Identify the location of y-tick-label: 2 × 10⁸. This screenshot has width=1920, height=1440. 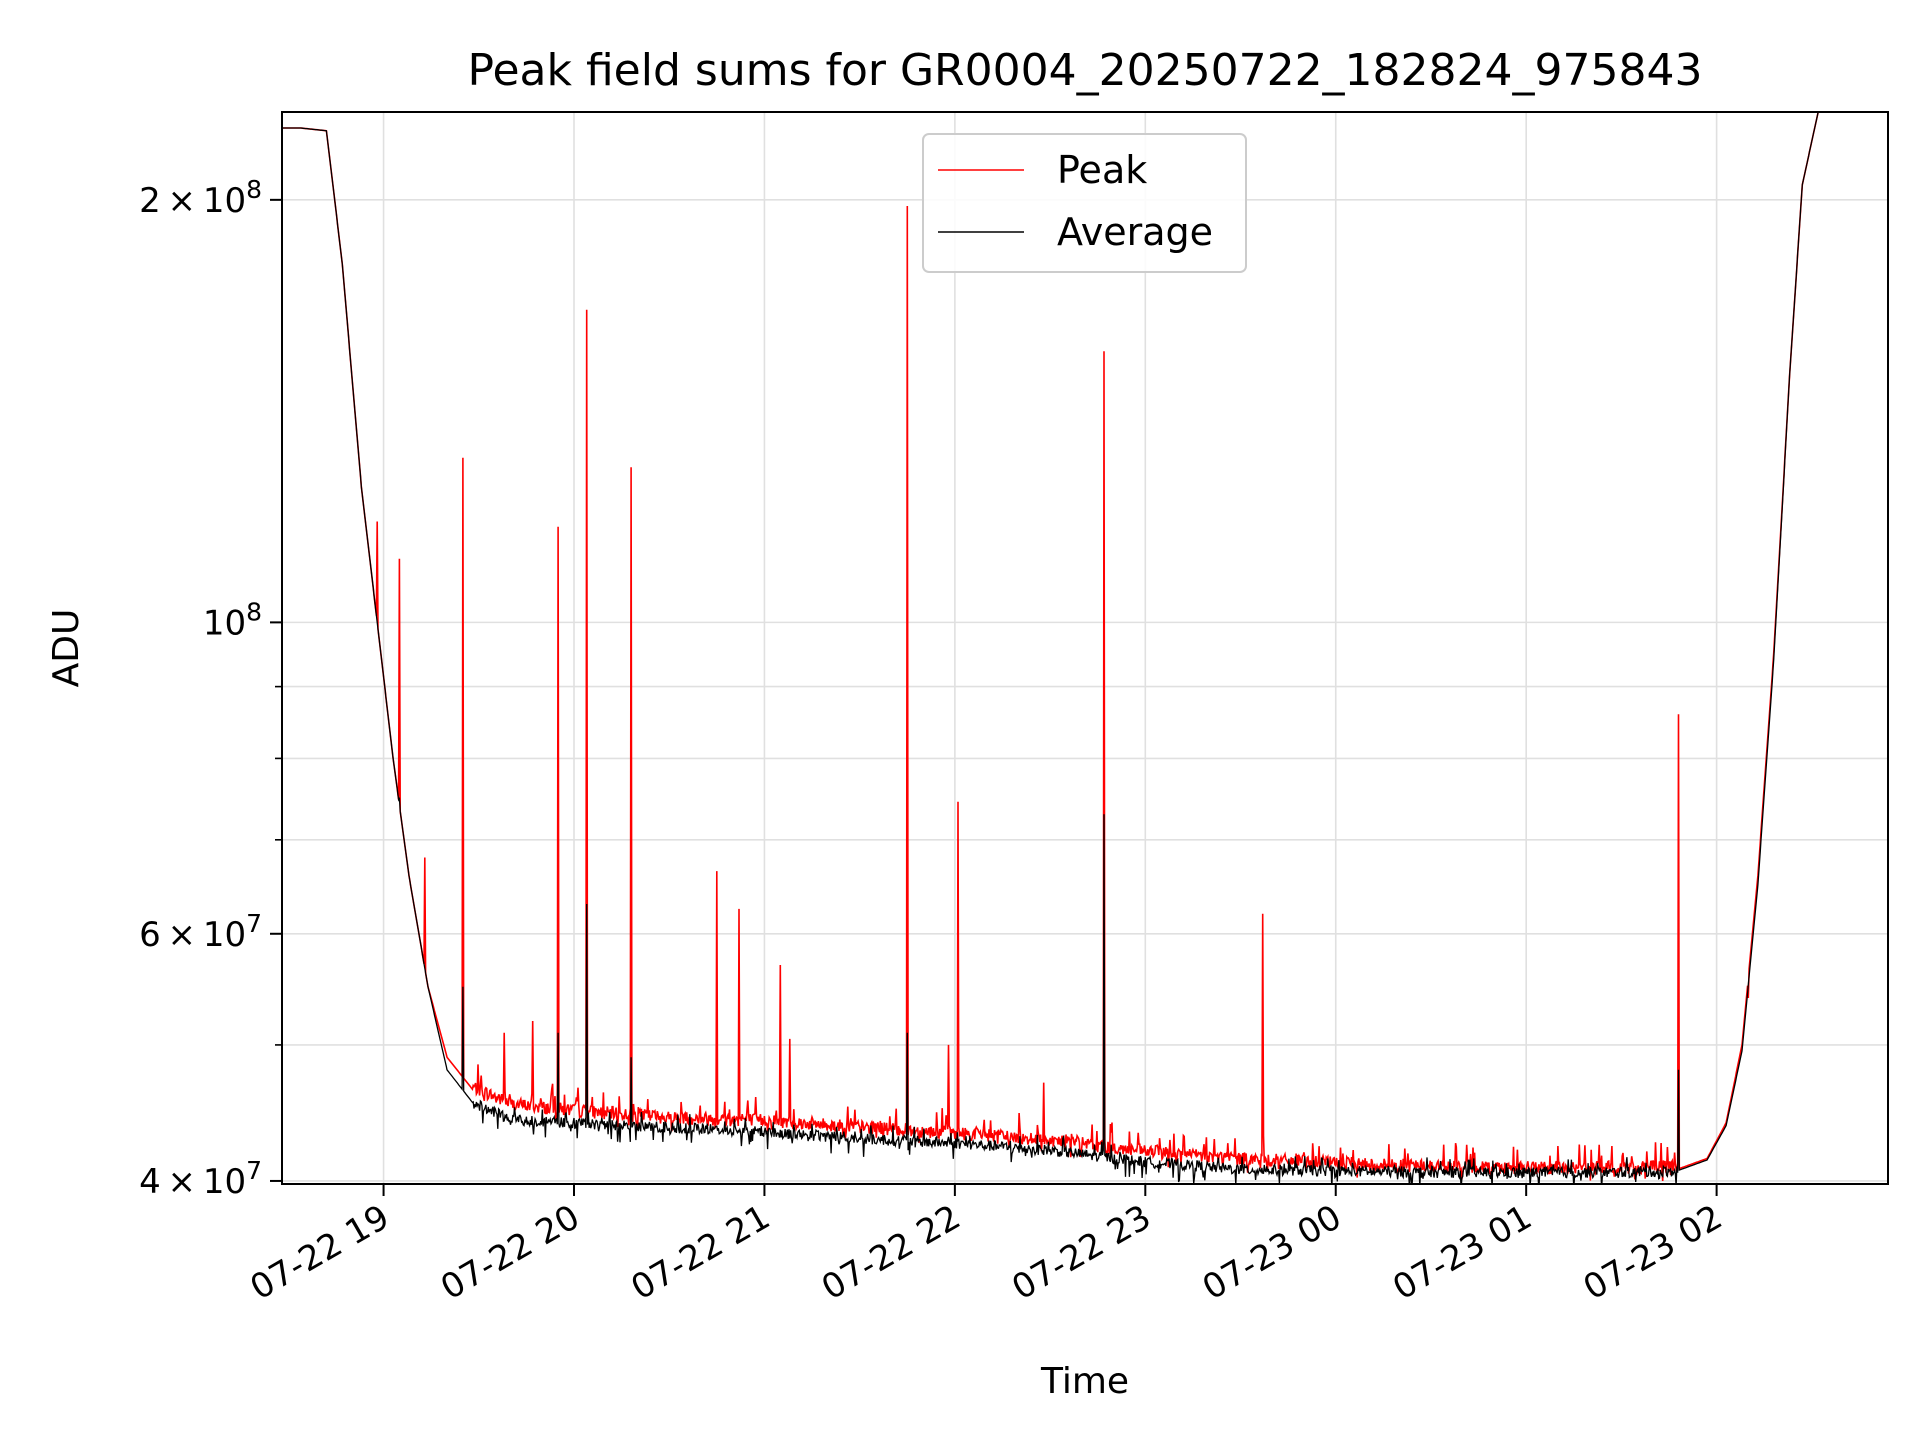
(200, 198).